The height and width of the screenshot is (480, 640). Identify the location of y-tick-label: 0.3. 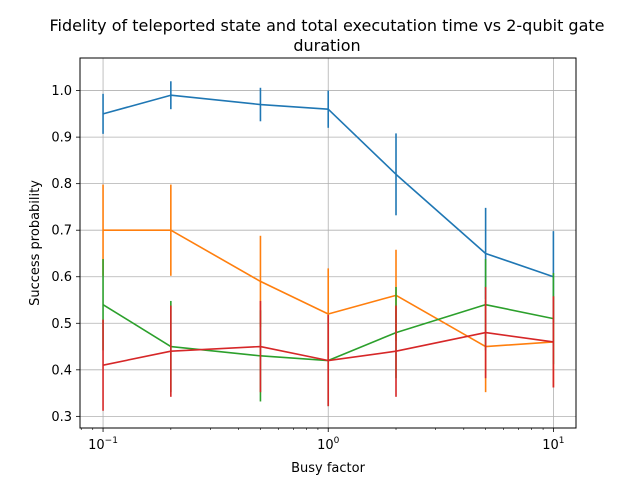
(61, 417).